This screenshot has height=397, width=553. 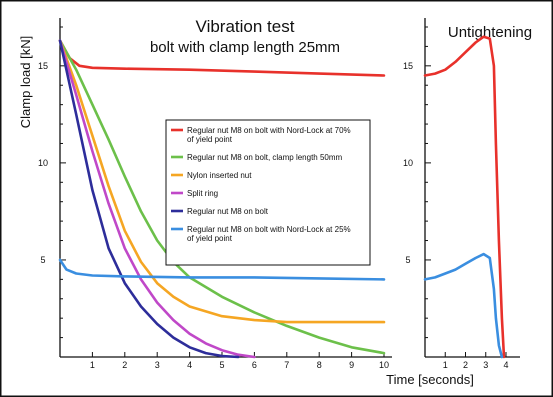 What do you see at coordinates (319, 365) in the screenshot?
I see `main-x-tick-label: 8` at bounding box center [319, 365].